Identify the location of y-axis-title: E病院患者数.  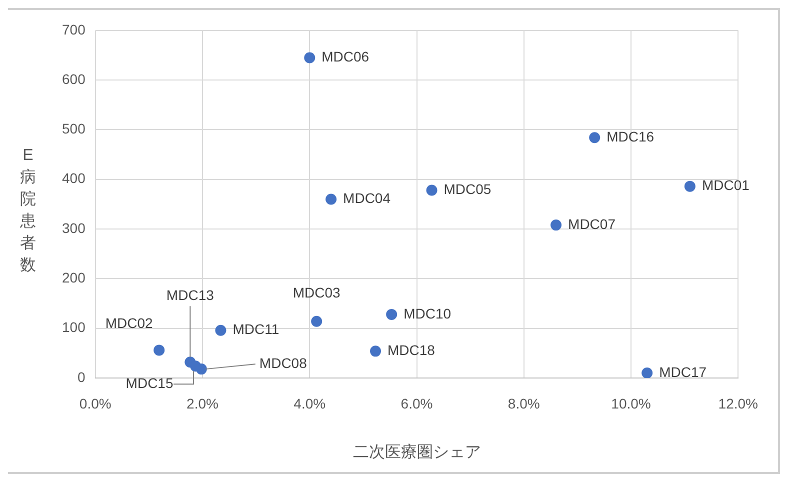
(28, 211).